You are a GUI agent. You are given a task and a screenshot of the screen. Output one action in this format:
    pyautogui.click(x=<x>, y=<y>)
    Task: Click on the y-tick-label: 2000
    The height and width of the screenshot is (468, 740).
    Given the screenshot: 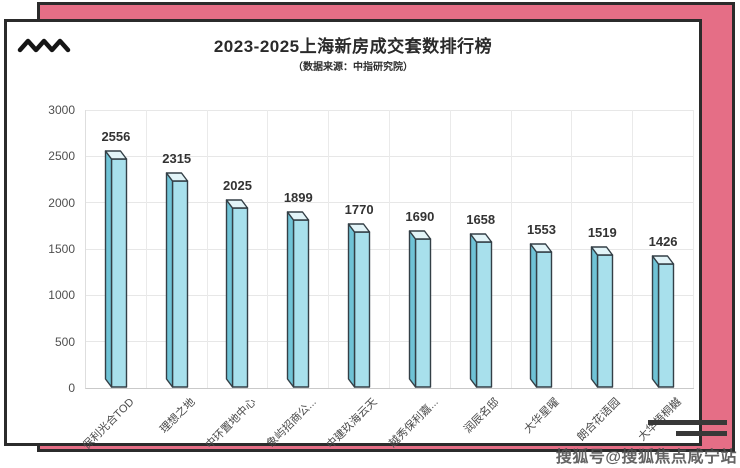 What is the action you would take?
    pyautogui.click(x=61, y=202)
    